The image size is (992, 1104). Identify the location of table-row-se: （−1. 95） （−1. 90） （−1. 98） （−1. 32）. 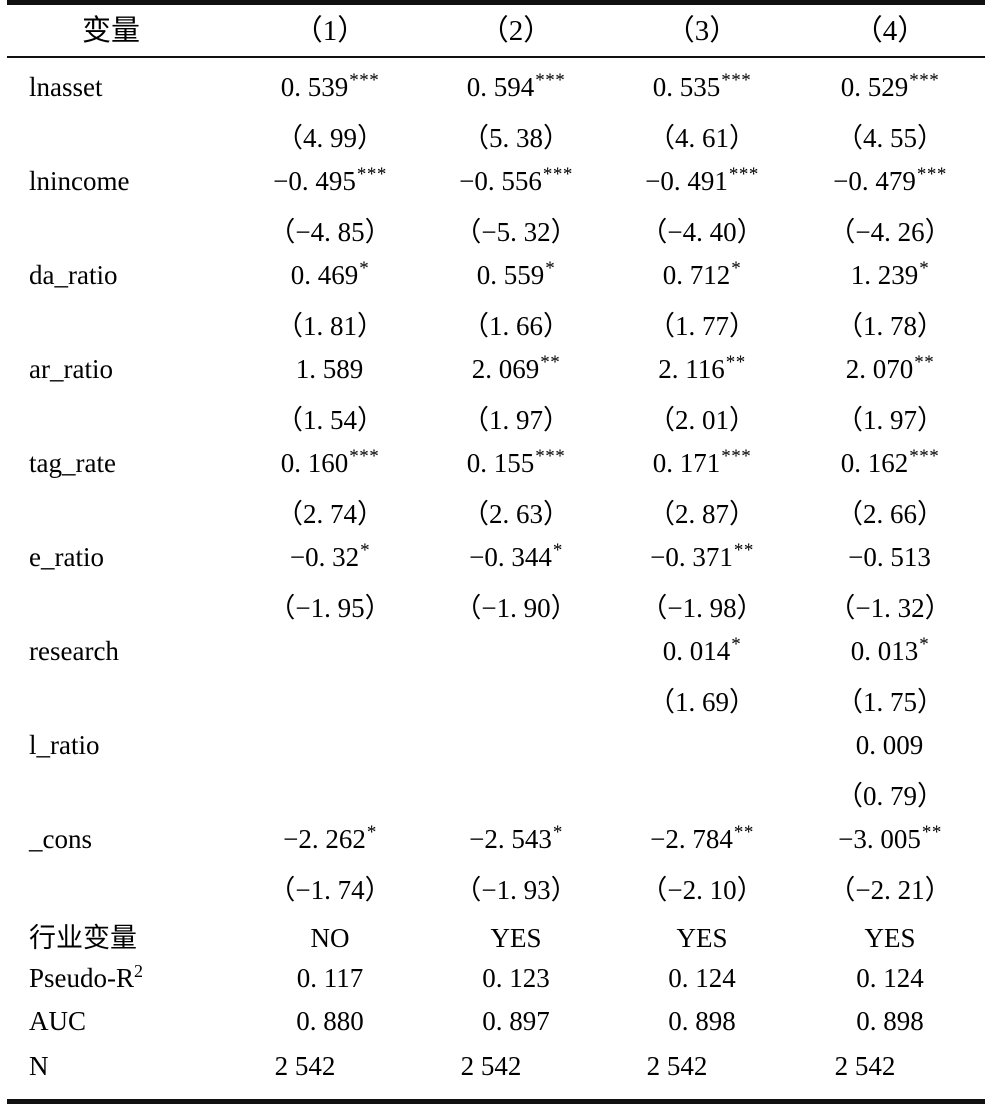
(496, 610).